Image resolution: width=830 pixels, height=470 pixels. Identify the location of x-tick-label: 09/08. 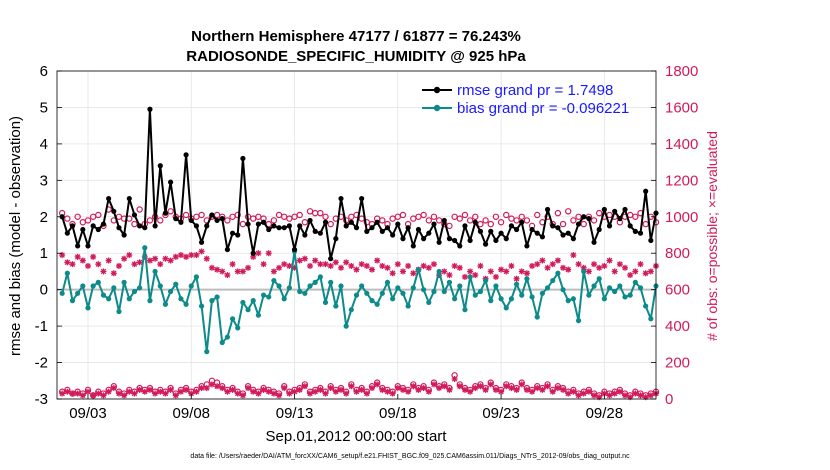
(191, 413).